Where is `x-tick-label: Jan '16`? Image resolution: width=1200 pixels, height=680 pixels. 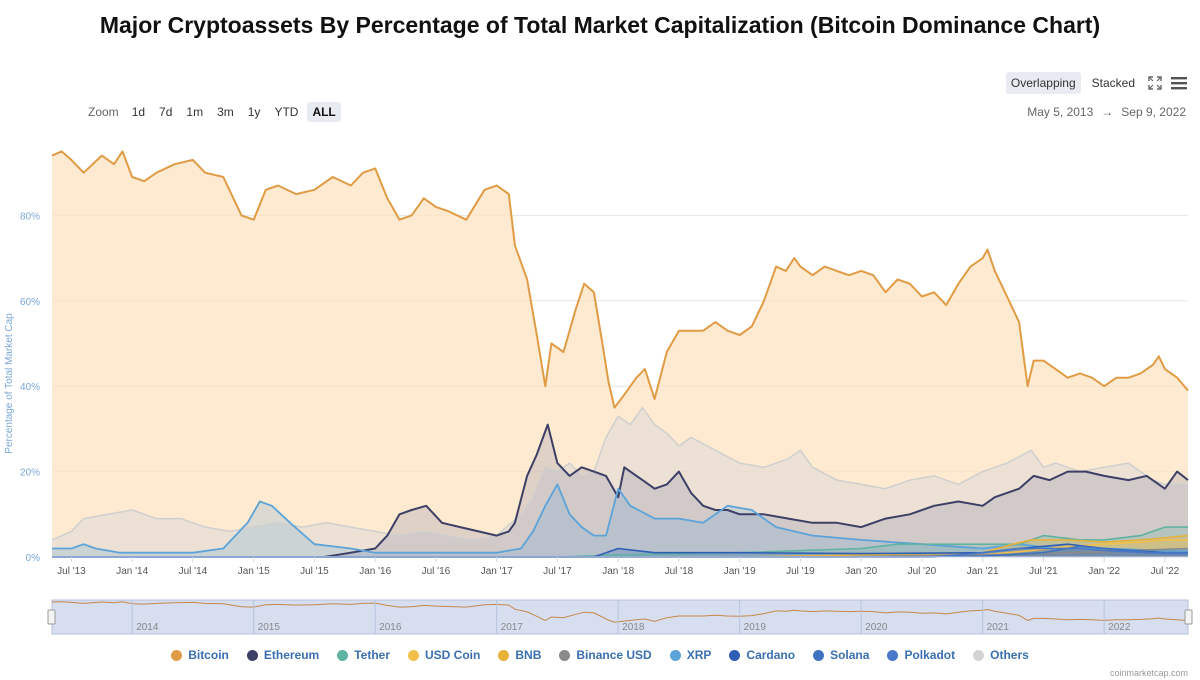 x-tick-label: Jan '16 is located at coordinates (375, 571).